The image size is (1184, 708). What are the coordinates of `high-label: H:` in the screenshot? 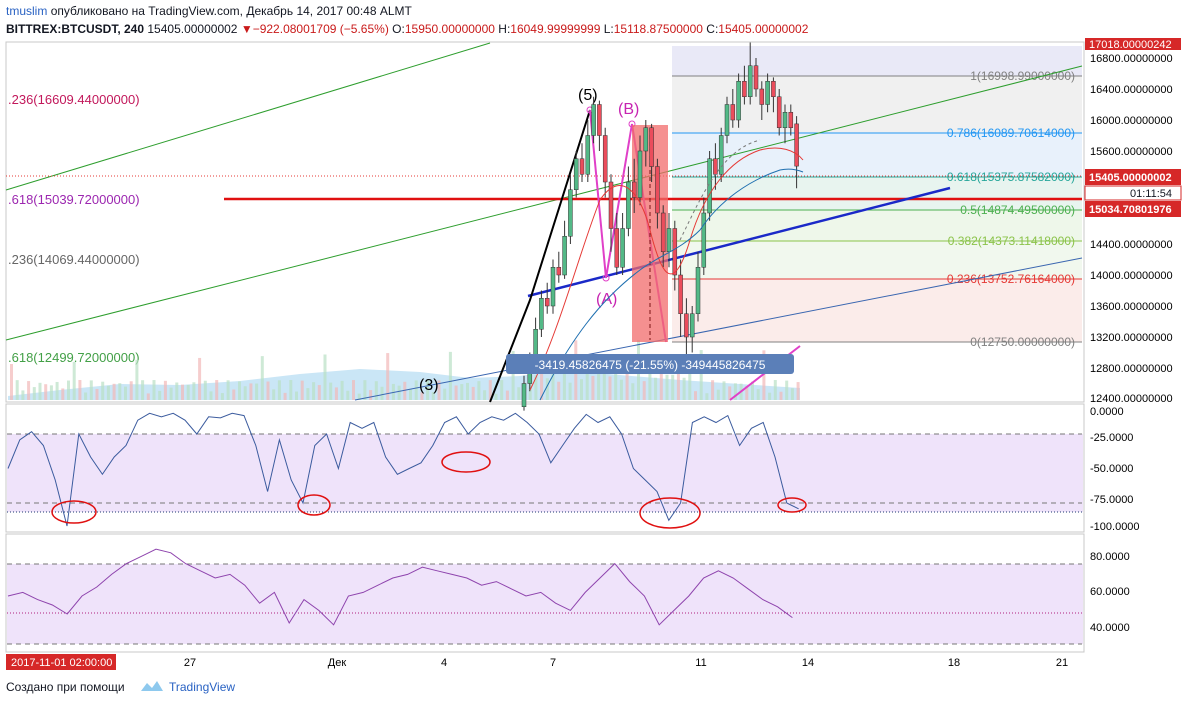 It's located at (504, 29).